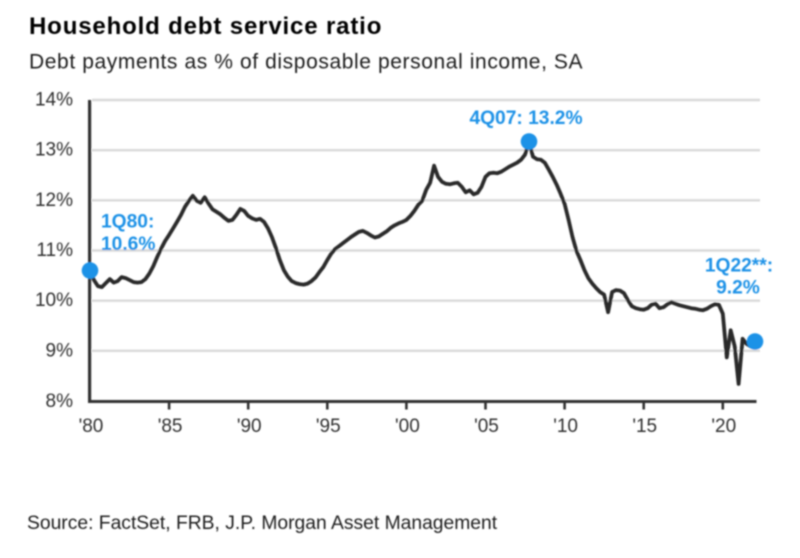 Image resolution: width=800 pixels, height=558 pixels. Describe the element at coordinates (525, 118) in the screenshot. I see `svg-text: 4Q07: 13.2%` at that location.